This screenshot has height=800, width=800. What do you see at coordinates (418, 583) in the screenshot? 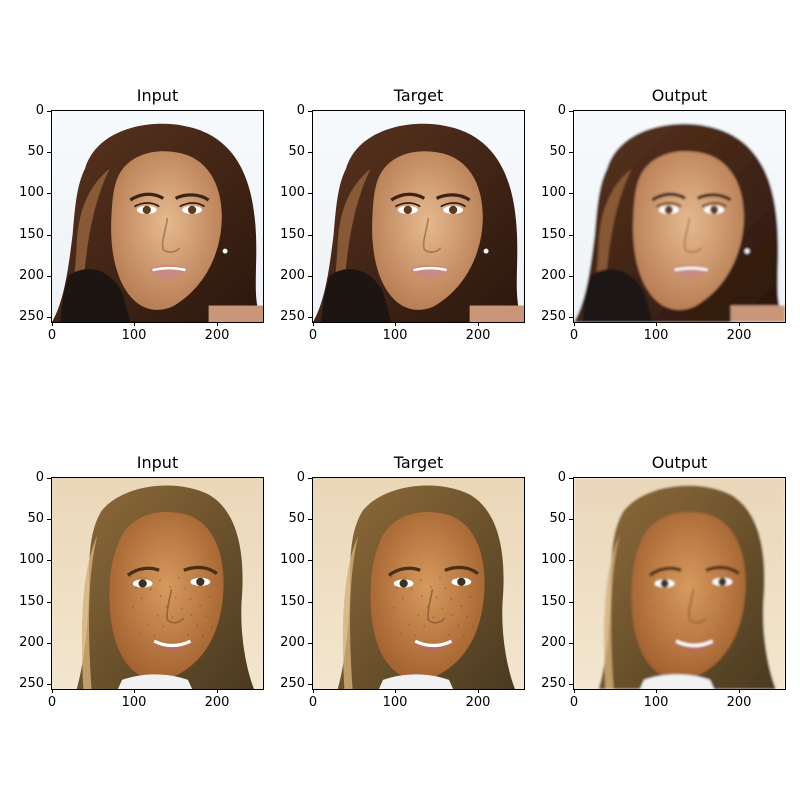
I see `face-image-r1-c1` at bounding box center [418, 583].